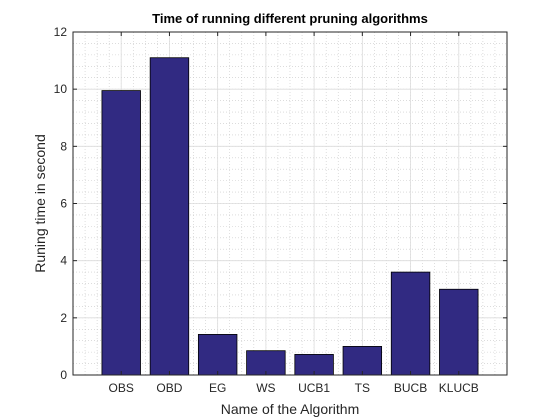 Image resolution: width=560 pixels, height=420 pixels. I want to click on bar-obd, so click(169, 216).